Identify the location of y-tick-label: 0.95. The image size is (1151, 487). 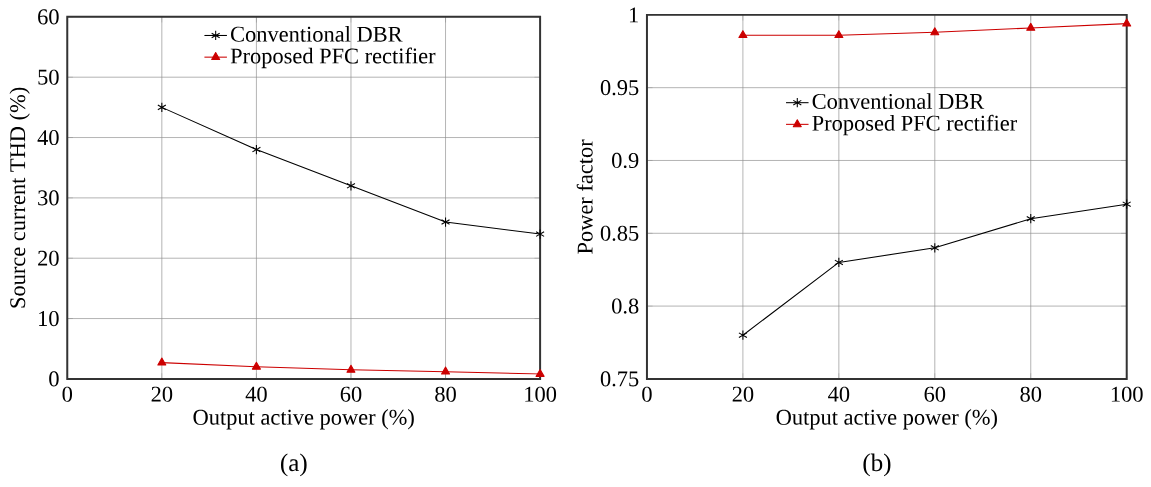
(619, 88).